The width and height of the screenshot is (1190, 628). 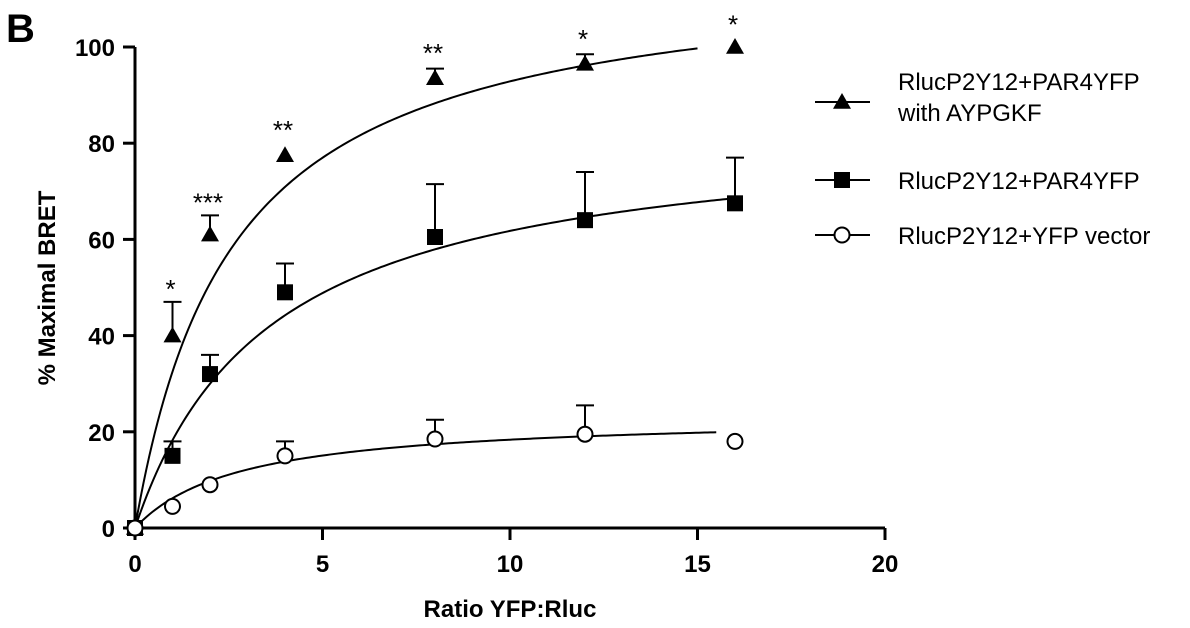 What do you see at coordinates (510, 609) in the screenshot?
I see `x-axis-title: Ratio YFP:Rluc` at bounding box center [510, 609].